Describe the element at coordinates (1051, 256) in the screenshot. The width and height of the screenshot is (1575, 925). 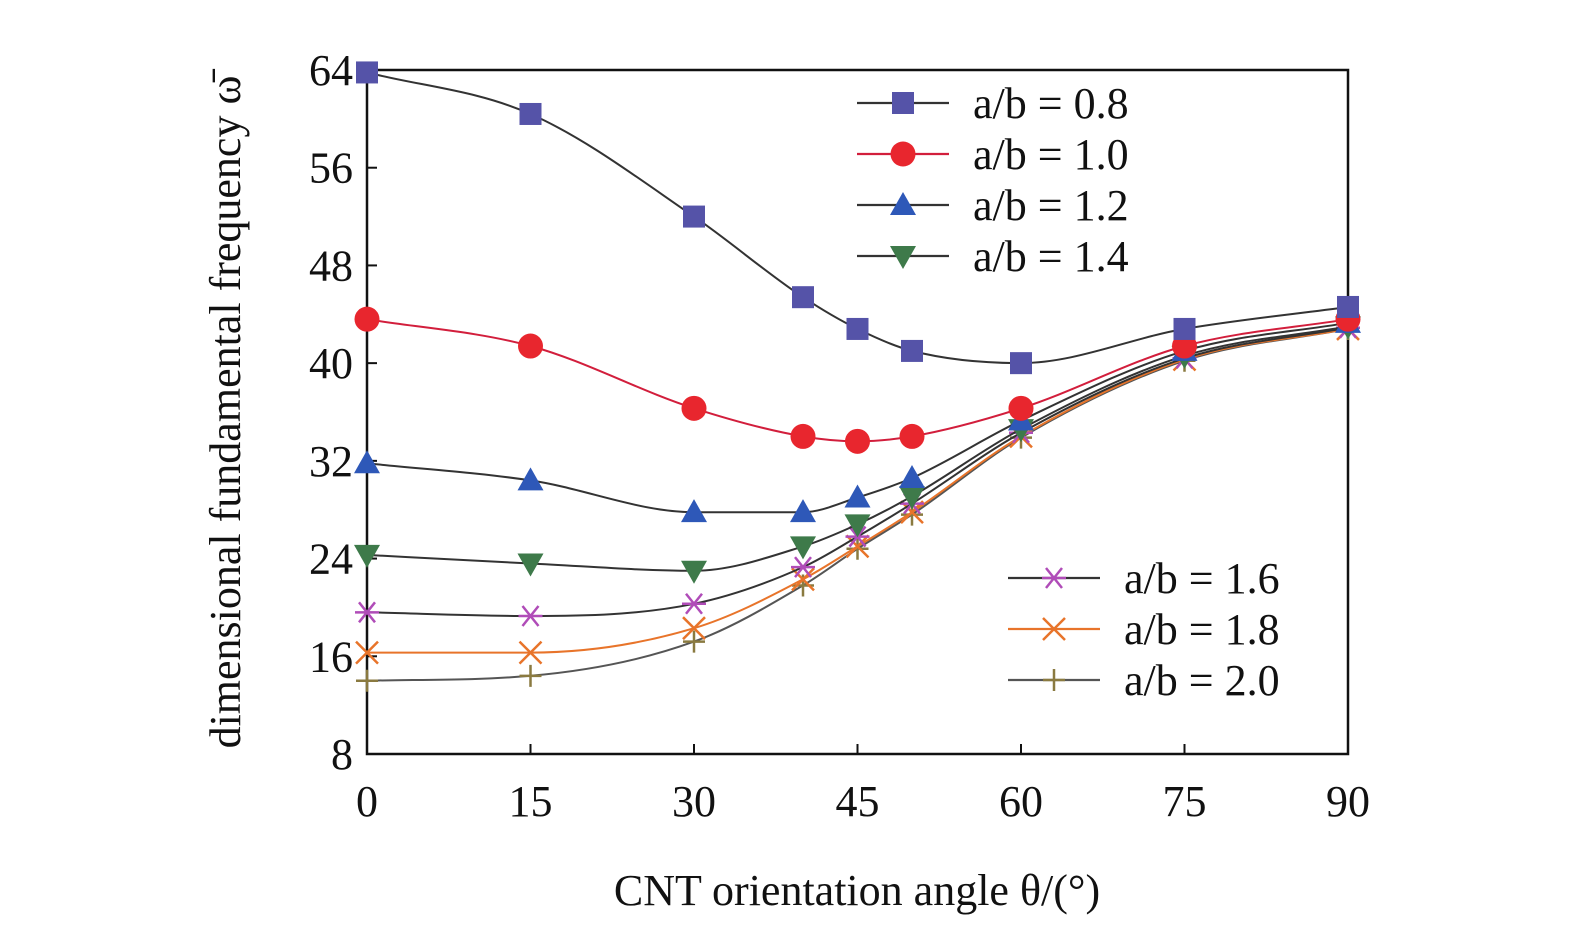
I see `legend-label: a/b = 1.4` at that location.